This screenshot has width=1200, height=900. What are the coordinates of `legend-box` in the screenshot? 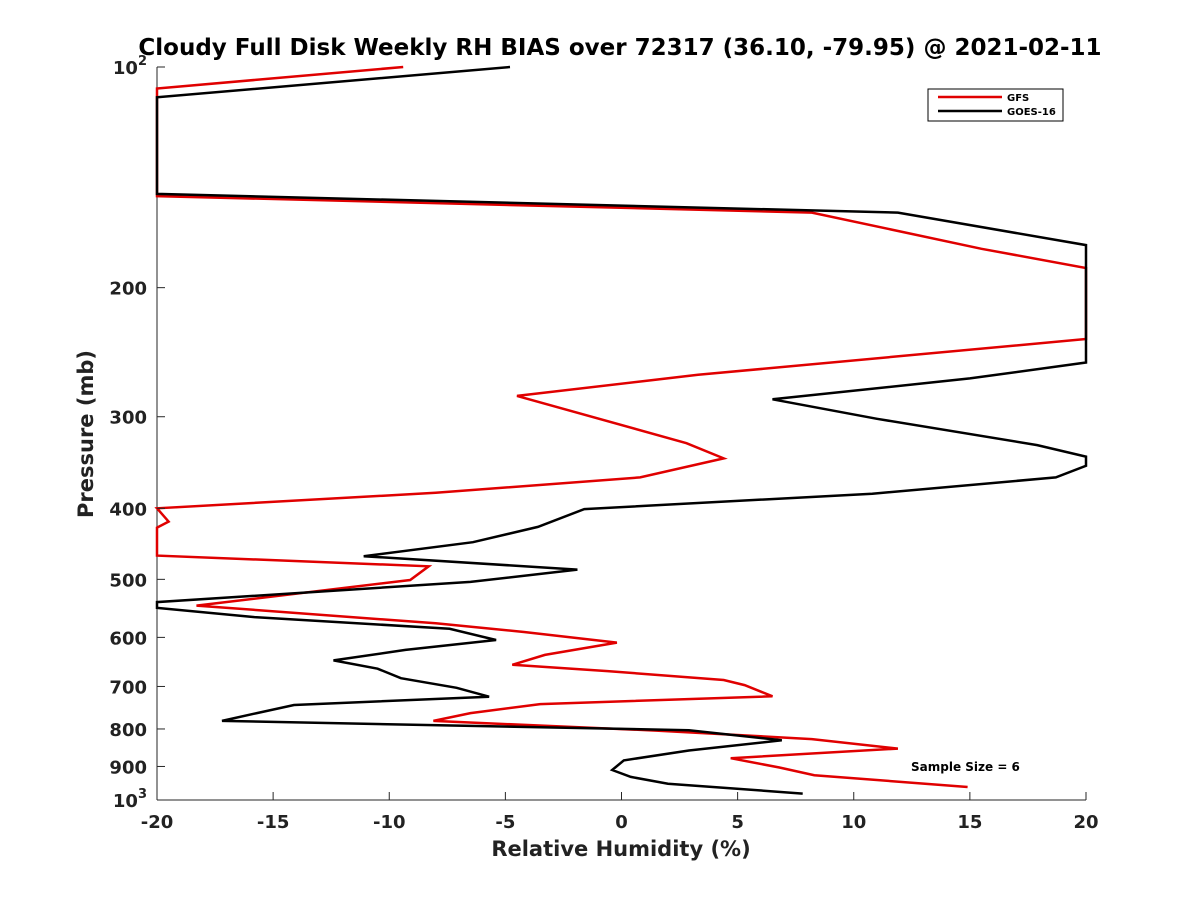 It's located at (995, 105).